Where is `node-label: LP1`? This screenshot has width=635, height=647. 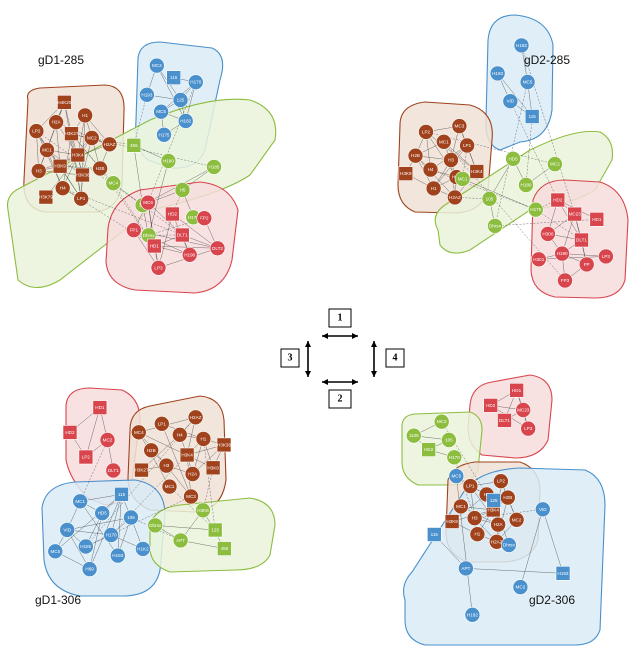
node-label: LP1 is located at coordinates (467, 145).